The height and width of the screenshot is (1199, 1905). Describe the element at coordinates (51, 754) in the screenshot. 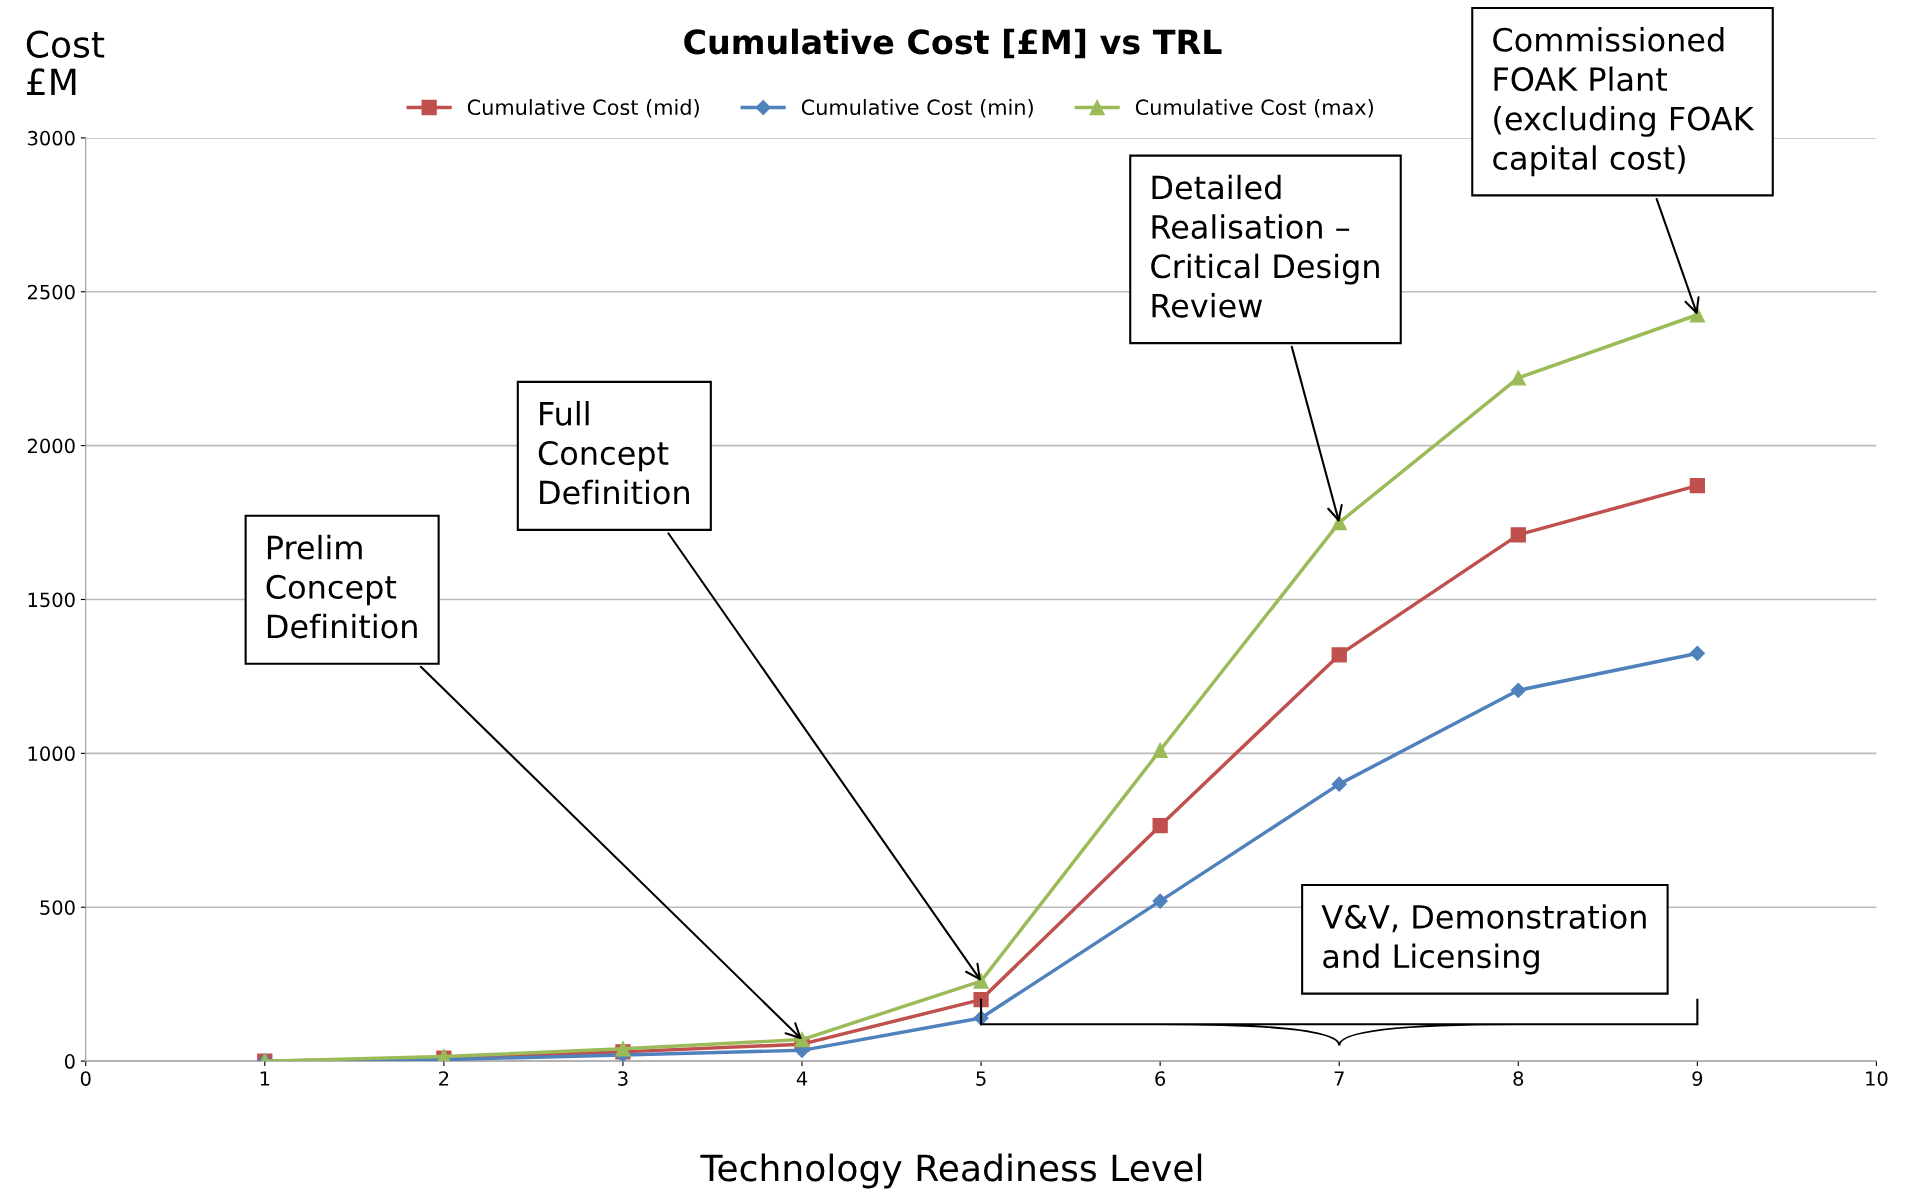

I see `y-tick-label: 1000` at that location.